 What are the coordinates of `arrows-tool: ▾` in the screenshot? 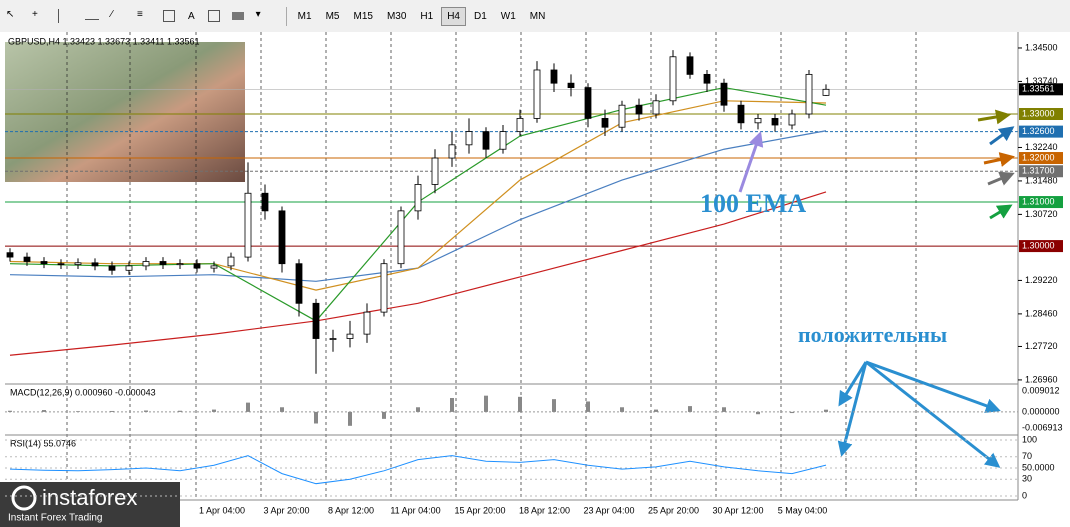 It's located at (258, 14).